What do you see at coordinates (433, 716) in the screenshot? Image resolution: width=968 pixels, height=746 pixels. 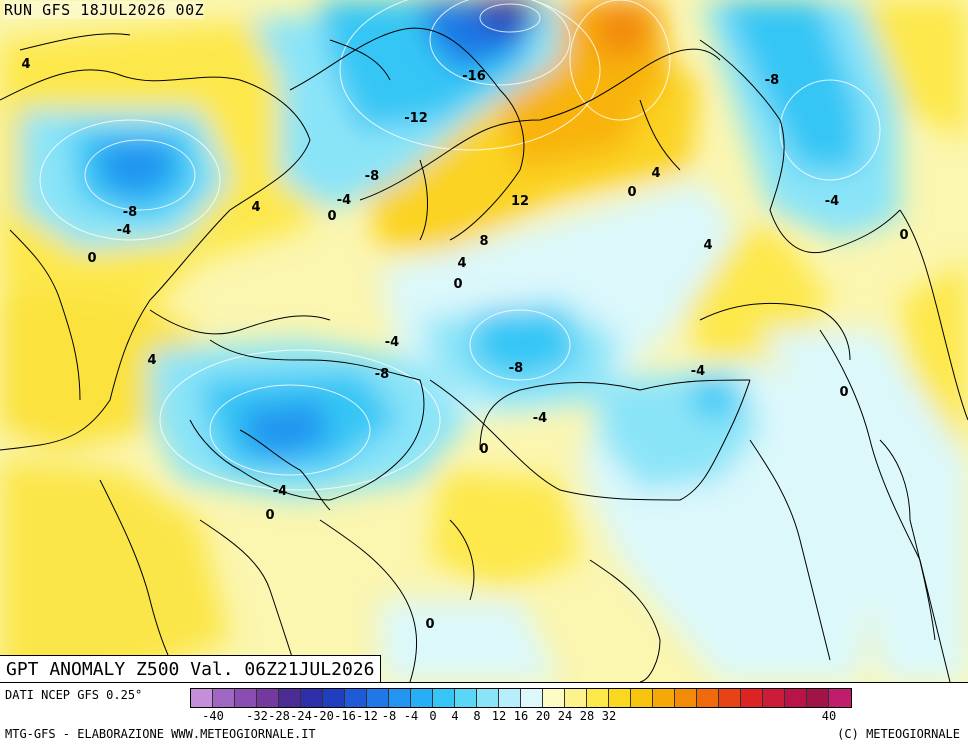 I see `colorbar-tick-label: 0` at bounding box center [433, 716].